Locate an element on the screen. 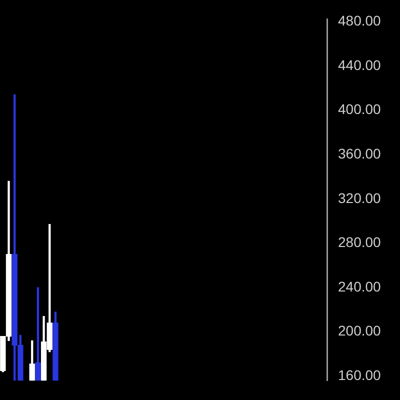 The height and width of the screenshot is (400, 400). y-tick-label: 440.00 is located at coordinates (360, 64).